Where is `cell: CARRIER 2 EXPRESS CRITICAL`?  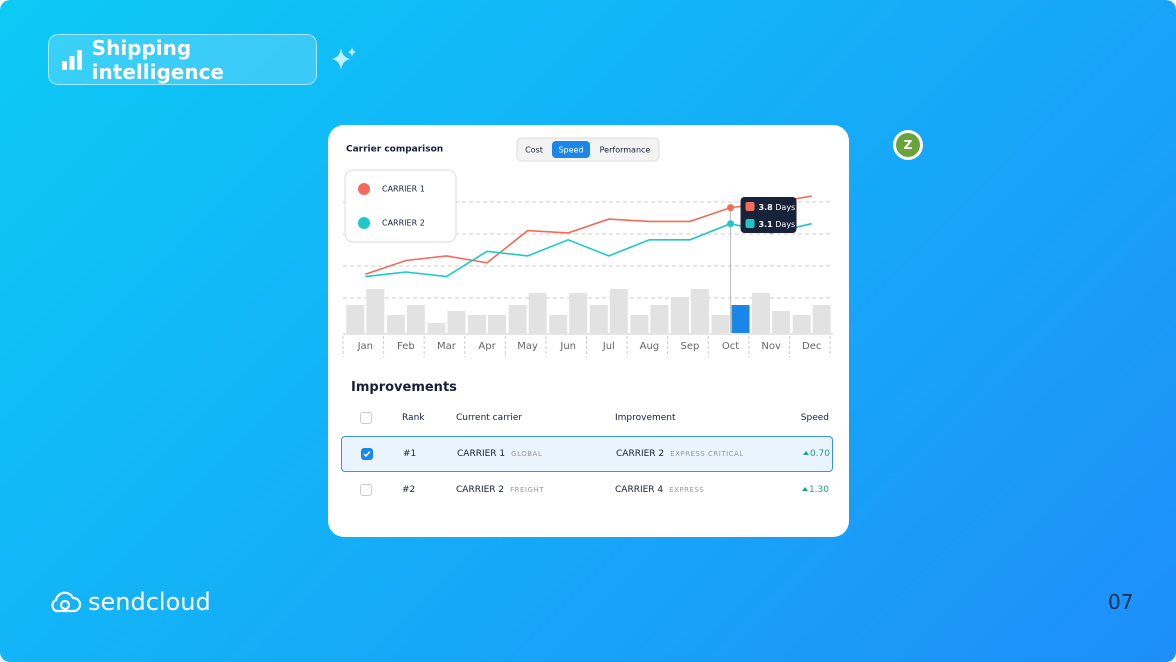
cell: CARRIER 2 EXPRESS CRITICAL is located at coordinates (701, 454).